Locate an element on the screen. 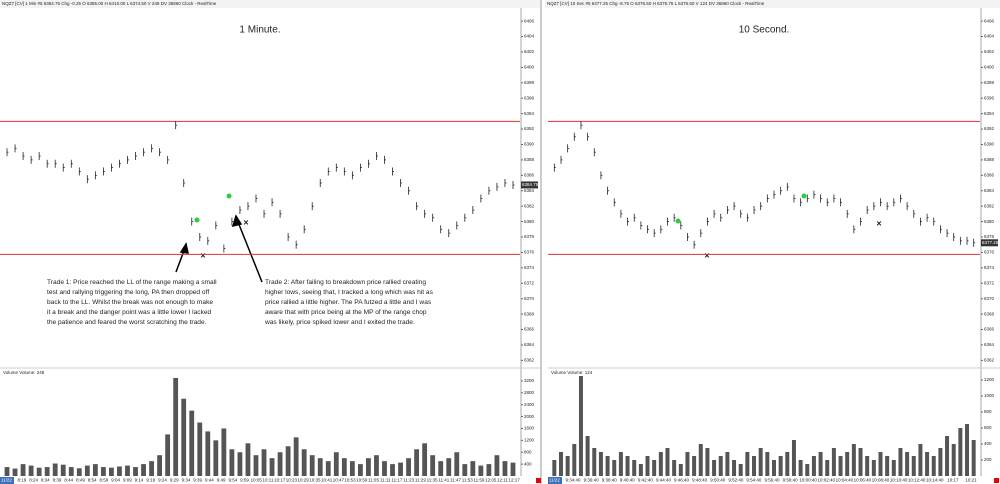 The height and width of the screenshot is (484, 1000). volume-label: Volume Volume: 124 is located at coordinates (572, 372).